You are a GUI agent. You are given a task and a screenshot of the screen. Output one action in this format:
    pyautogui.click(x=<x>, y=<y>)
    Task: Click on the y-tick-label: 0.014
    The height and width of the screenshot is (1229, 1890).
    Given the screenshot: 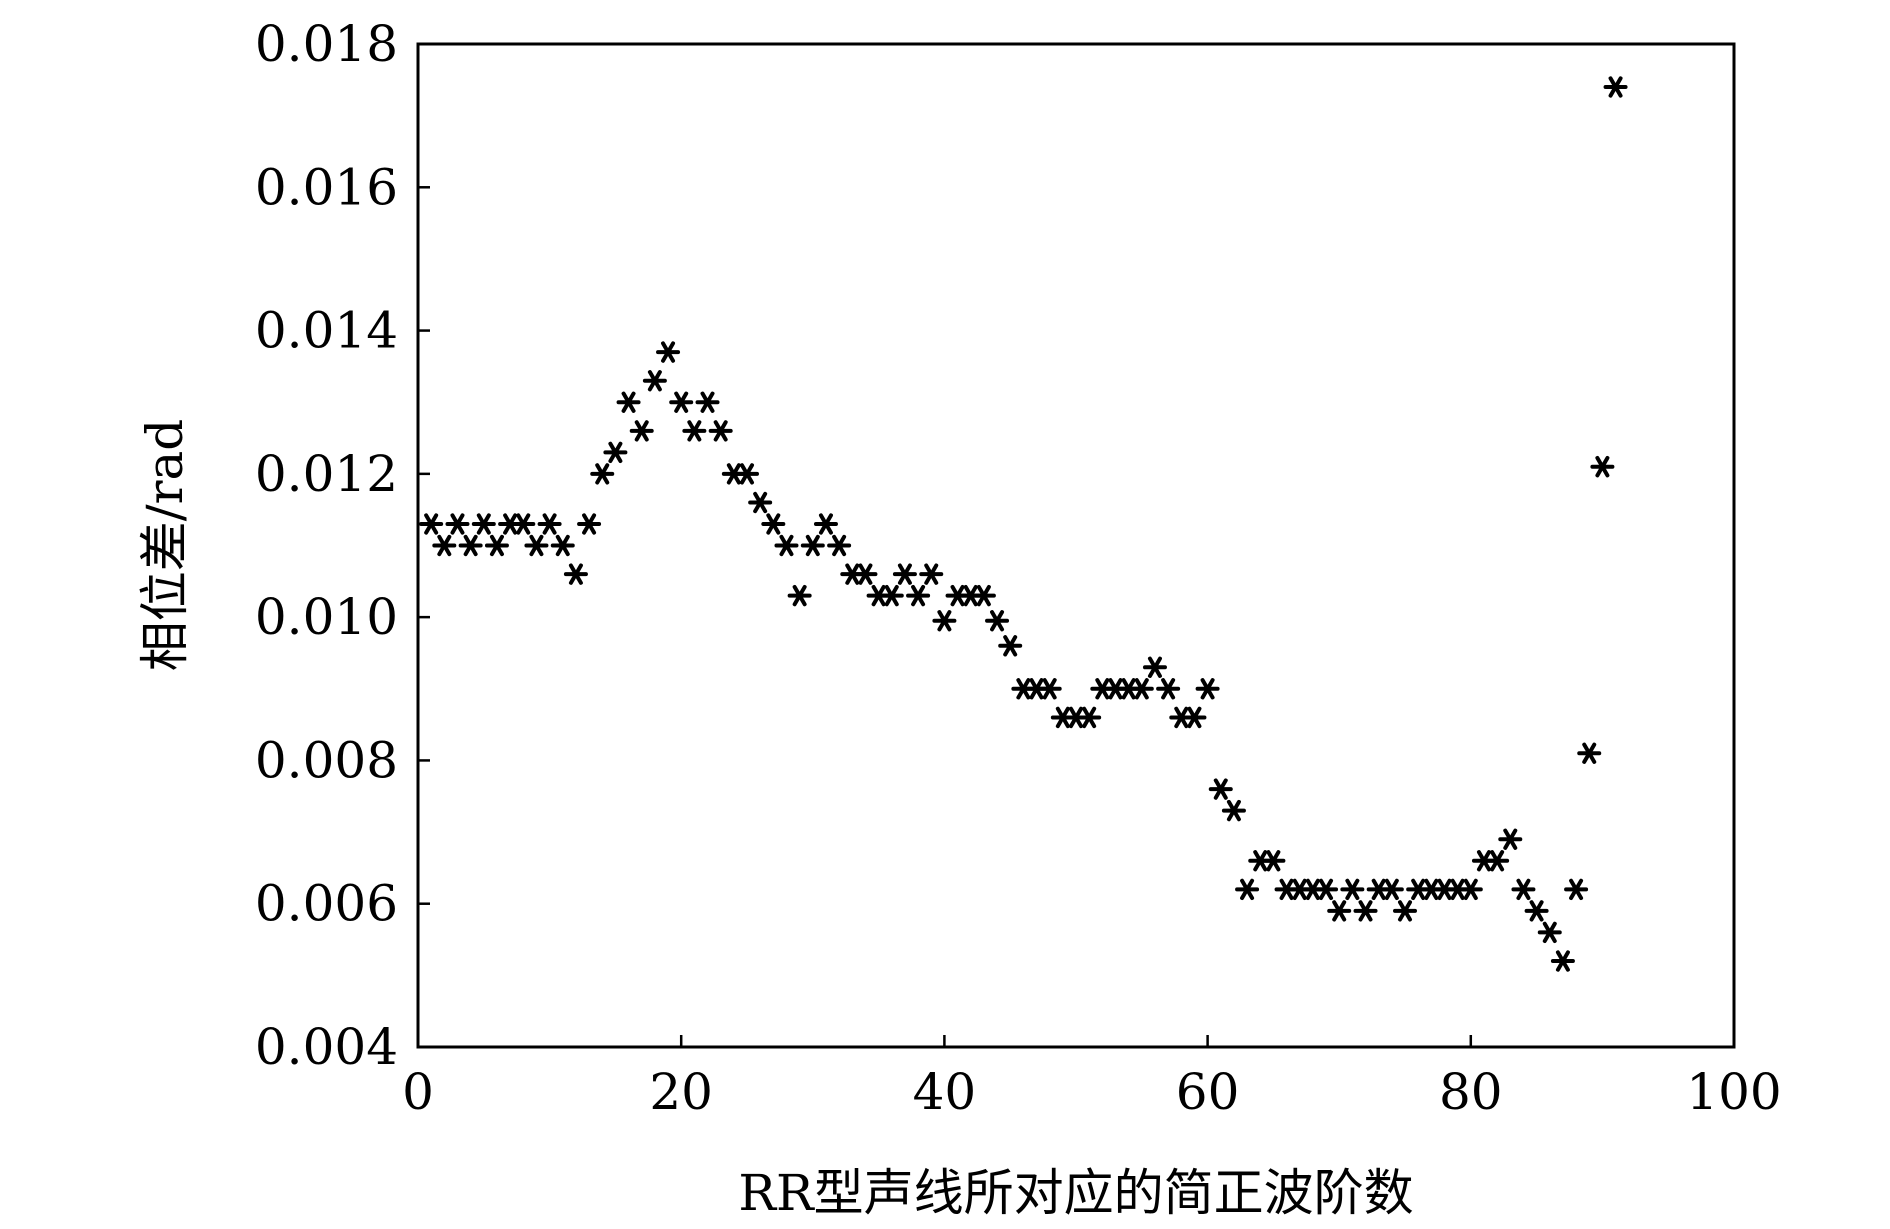 What is the action you would take?
    pyautogui.click(x=326, y=331)
    